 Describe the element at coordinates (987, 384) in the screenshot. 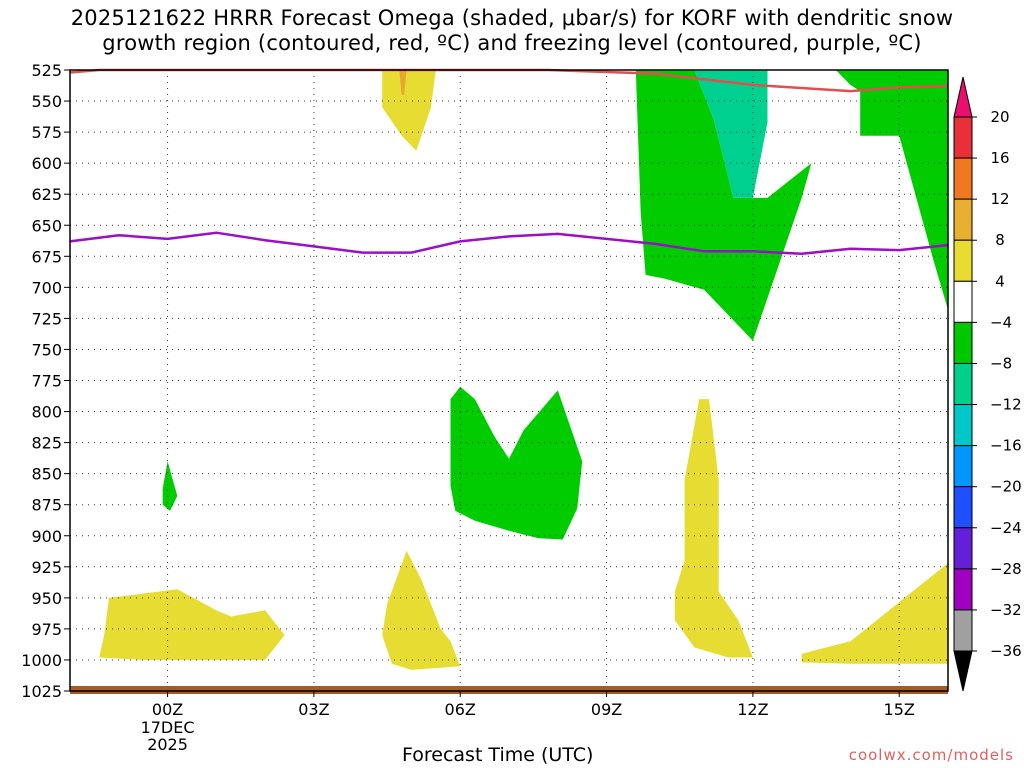

I see `colorbar: 20 16 12 8 4 −4 −8 −12 −16 −20 −24 −28 −32 −36` at that location.